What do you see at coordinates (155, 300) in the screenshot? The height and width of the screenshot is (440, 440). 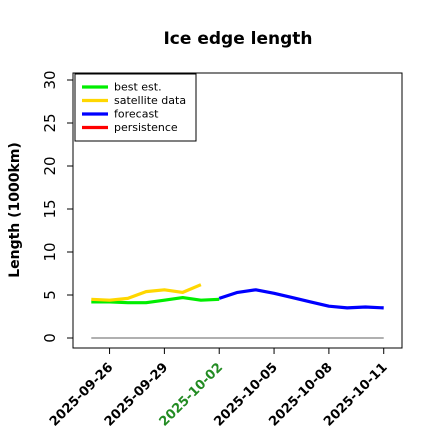 I see `series-line-best-est` at bounding box center [155, 300].